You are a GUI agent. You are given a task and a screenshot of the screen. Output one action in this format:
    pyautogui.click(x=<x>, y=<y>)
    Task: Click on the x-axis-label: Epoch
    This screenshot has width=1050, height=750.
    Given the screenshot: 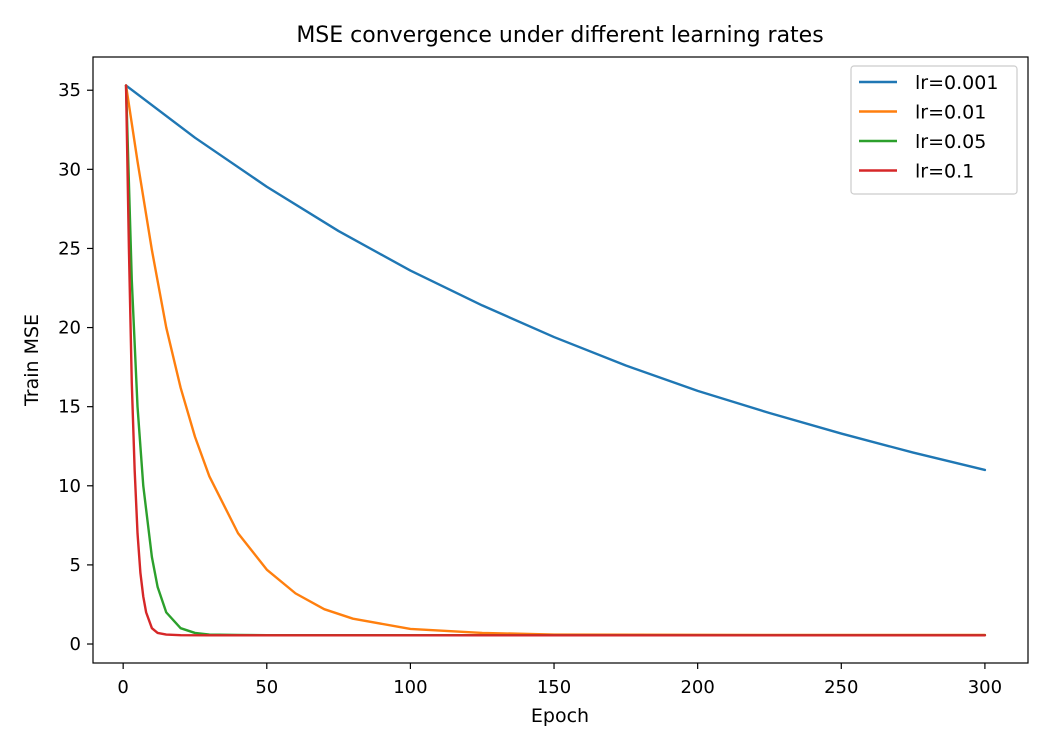 What is the action you would take?
    pyautogui.click(x=560, y=716)
    